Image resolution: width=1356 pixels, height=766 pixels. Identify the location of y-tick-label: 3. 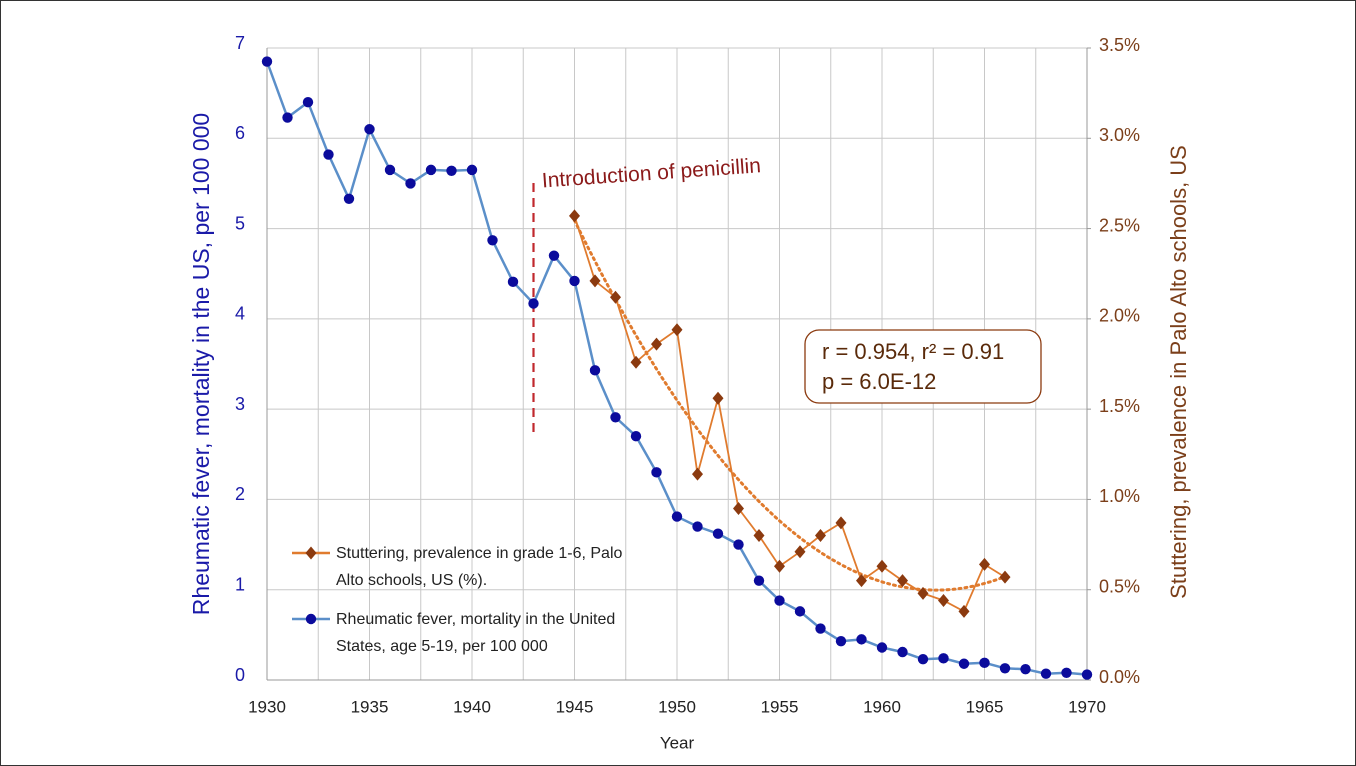
(240, 404).